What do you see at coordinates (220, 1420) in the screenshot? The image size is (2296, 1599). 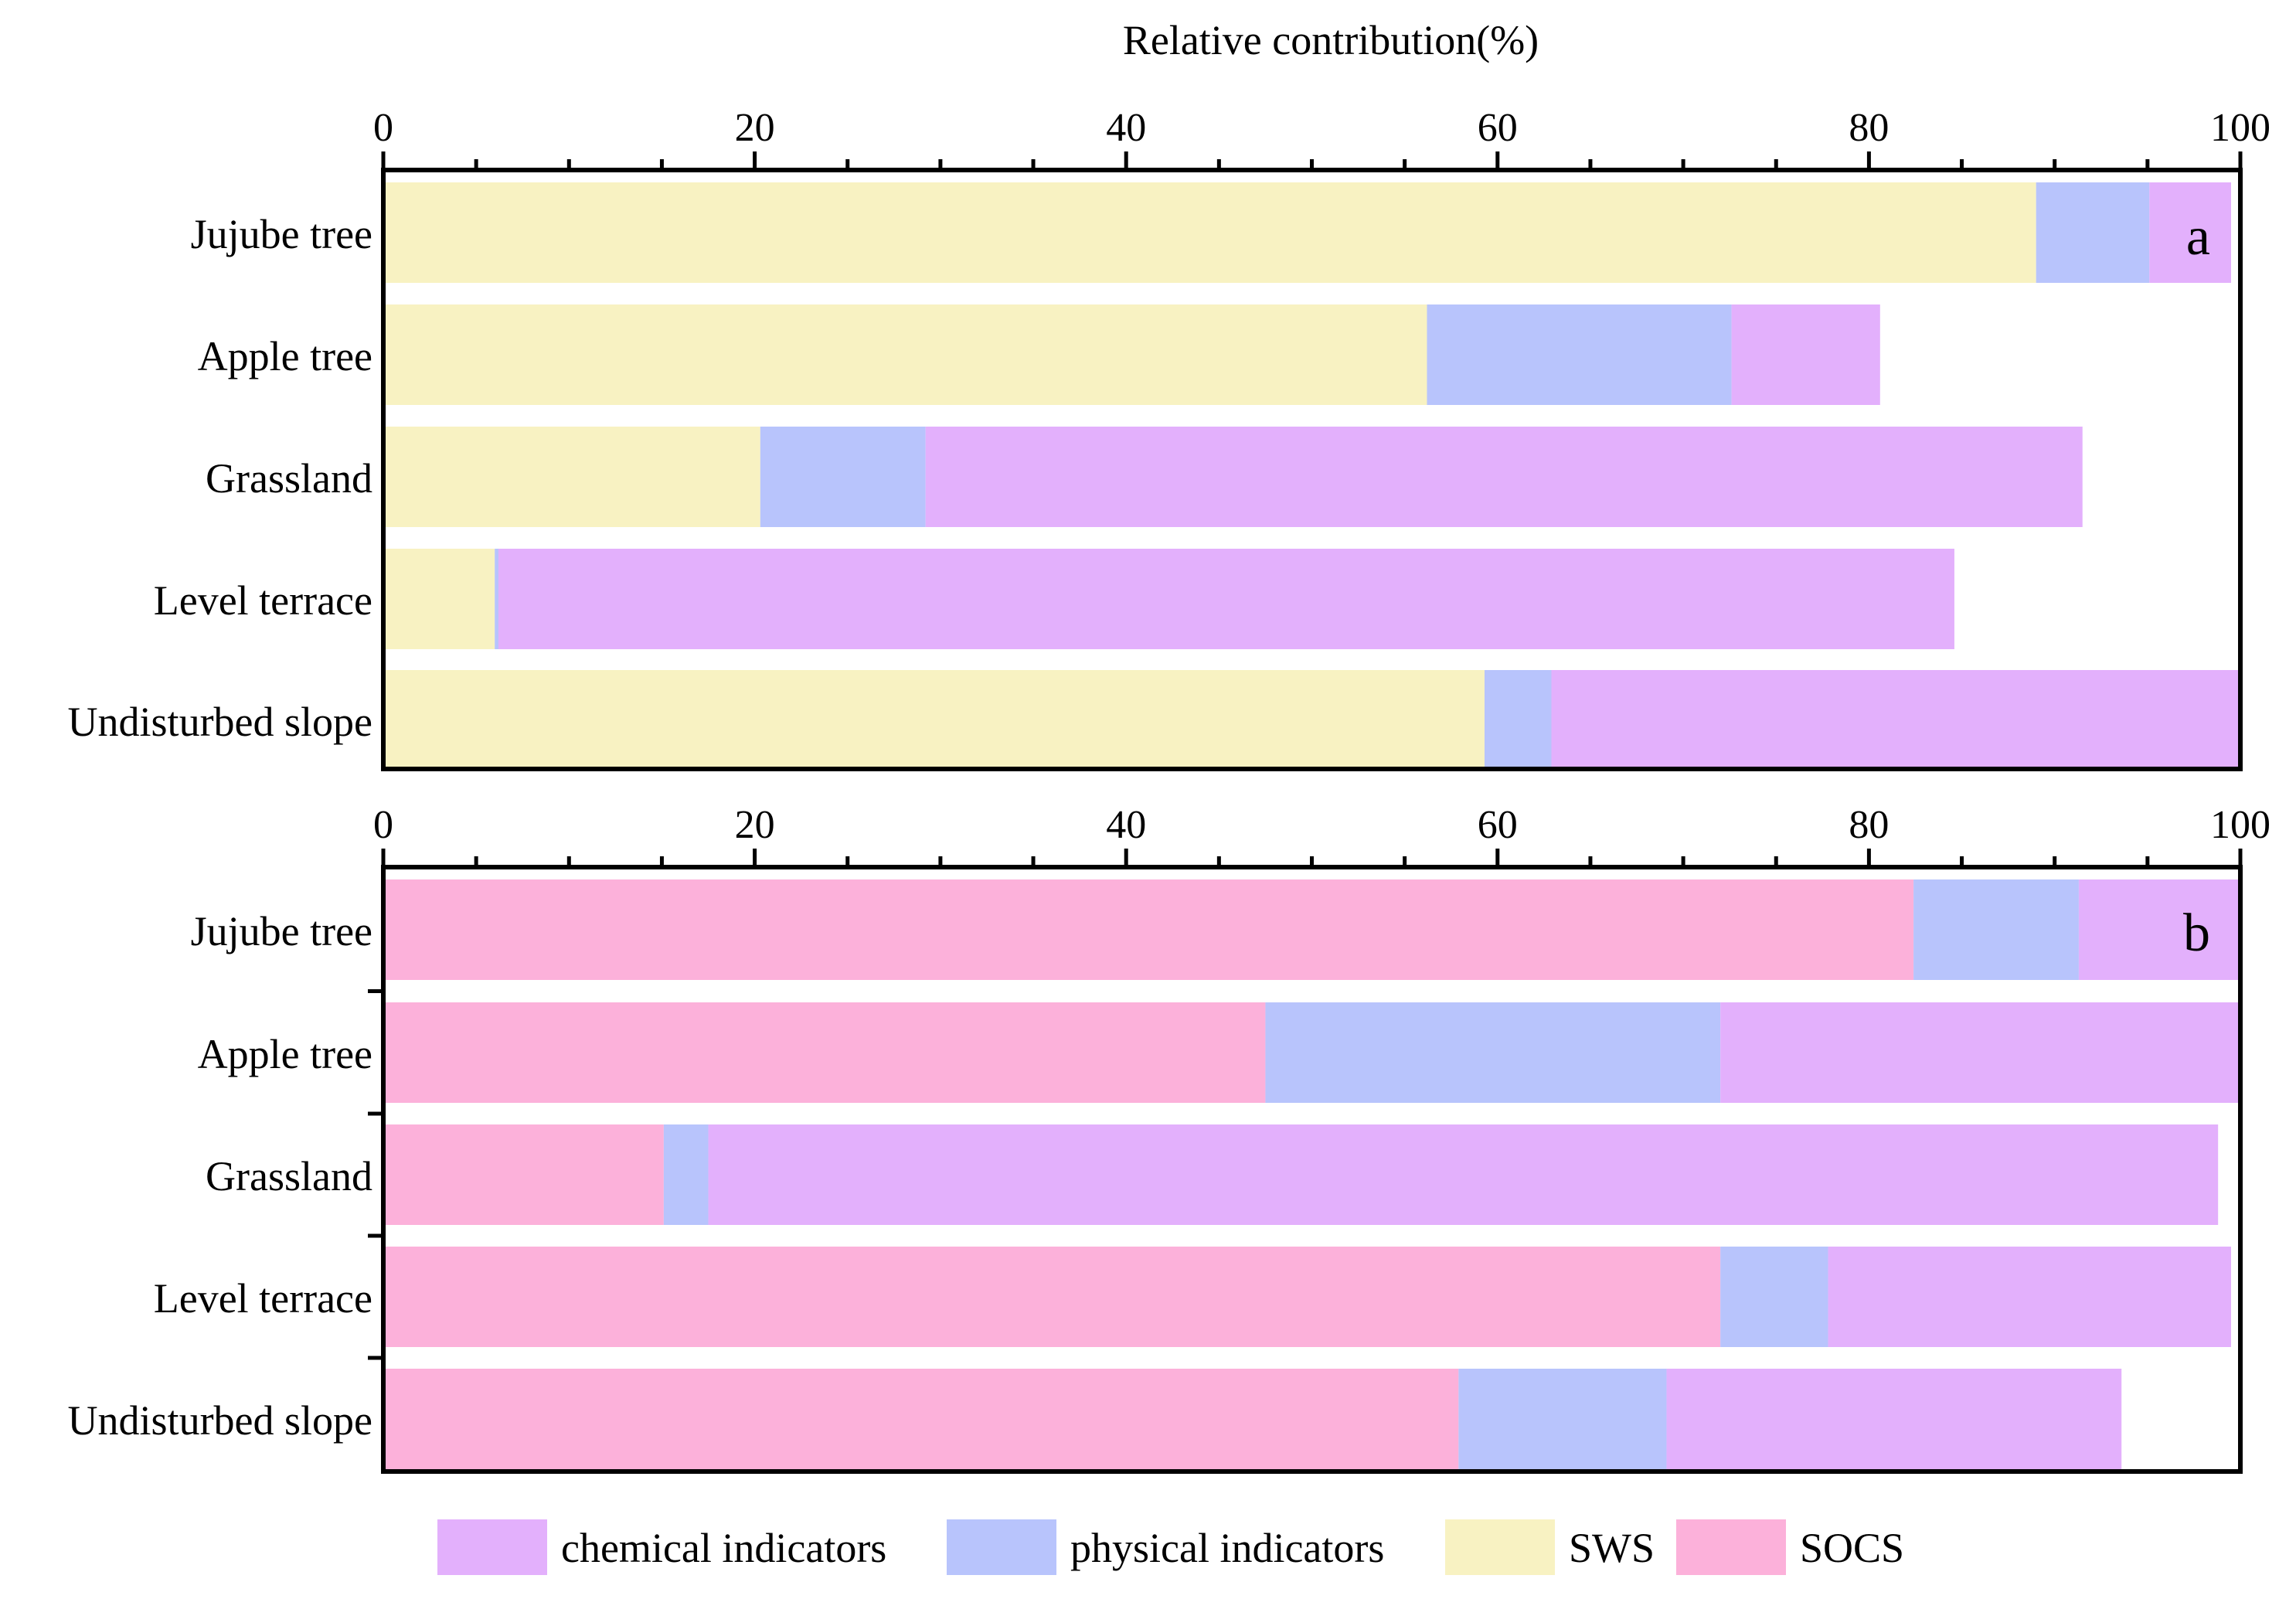 I see `panel-b-category-label-undisturbed-slope: Undisturbed slope` at bounding box center [220, 1420].